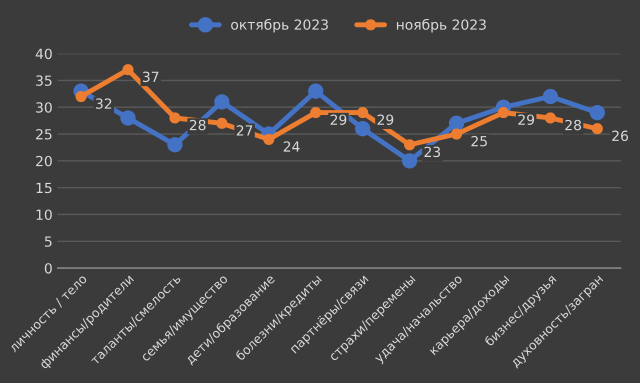 The width and height of the screenshot is (640, 383). Describe the element at coordinates (48, 241) in the screenshot. I see `y-tick-label: 5` at that location.